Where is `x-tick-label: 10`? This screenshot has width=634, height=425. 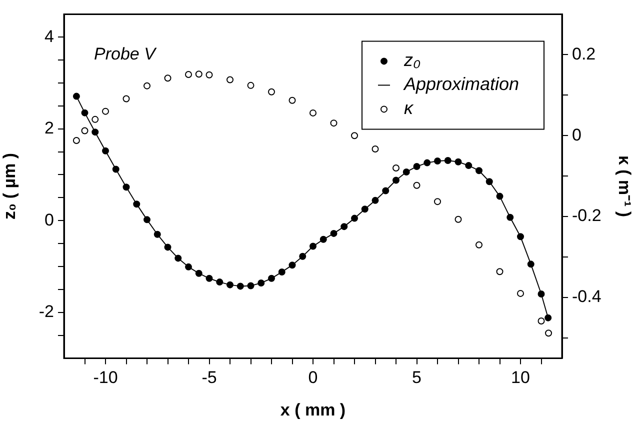
x-tick-label: 10 is located at coordinates (520, 378).